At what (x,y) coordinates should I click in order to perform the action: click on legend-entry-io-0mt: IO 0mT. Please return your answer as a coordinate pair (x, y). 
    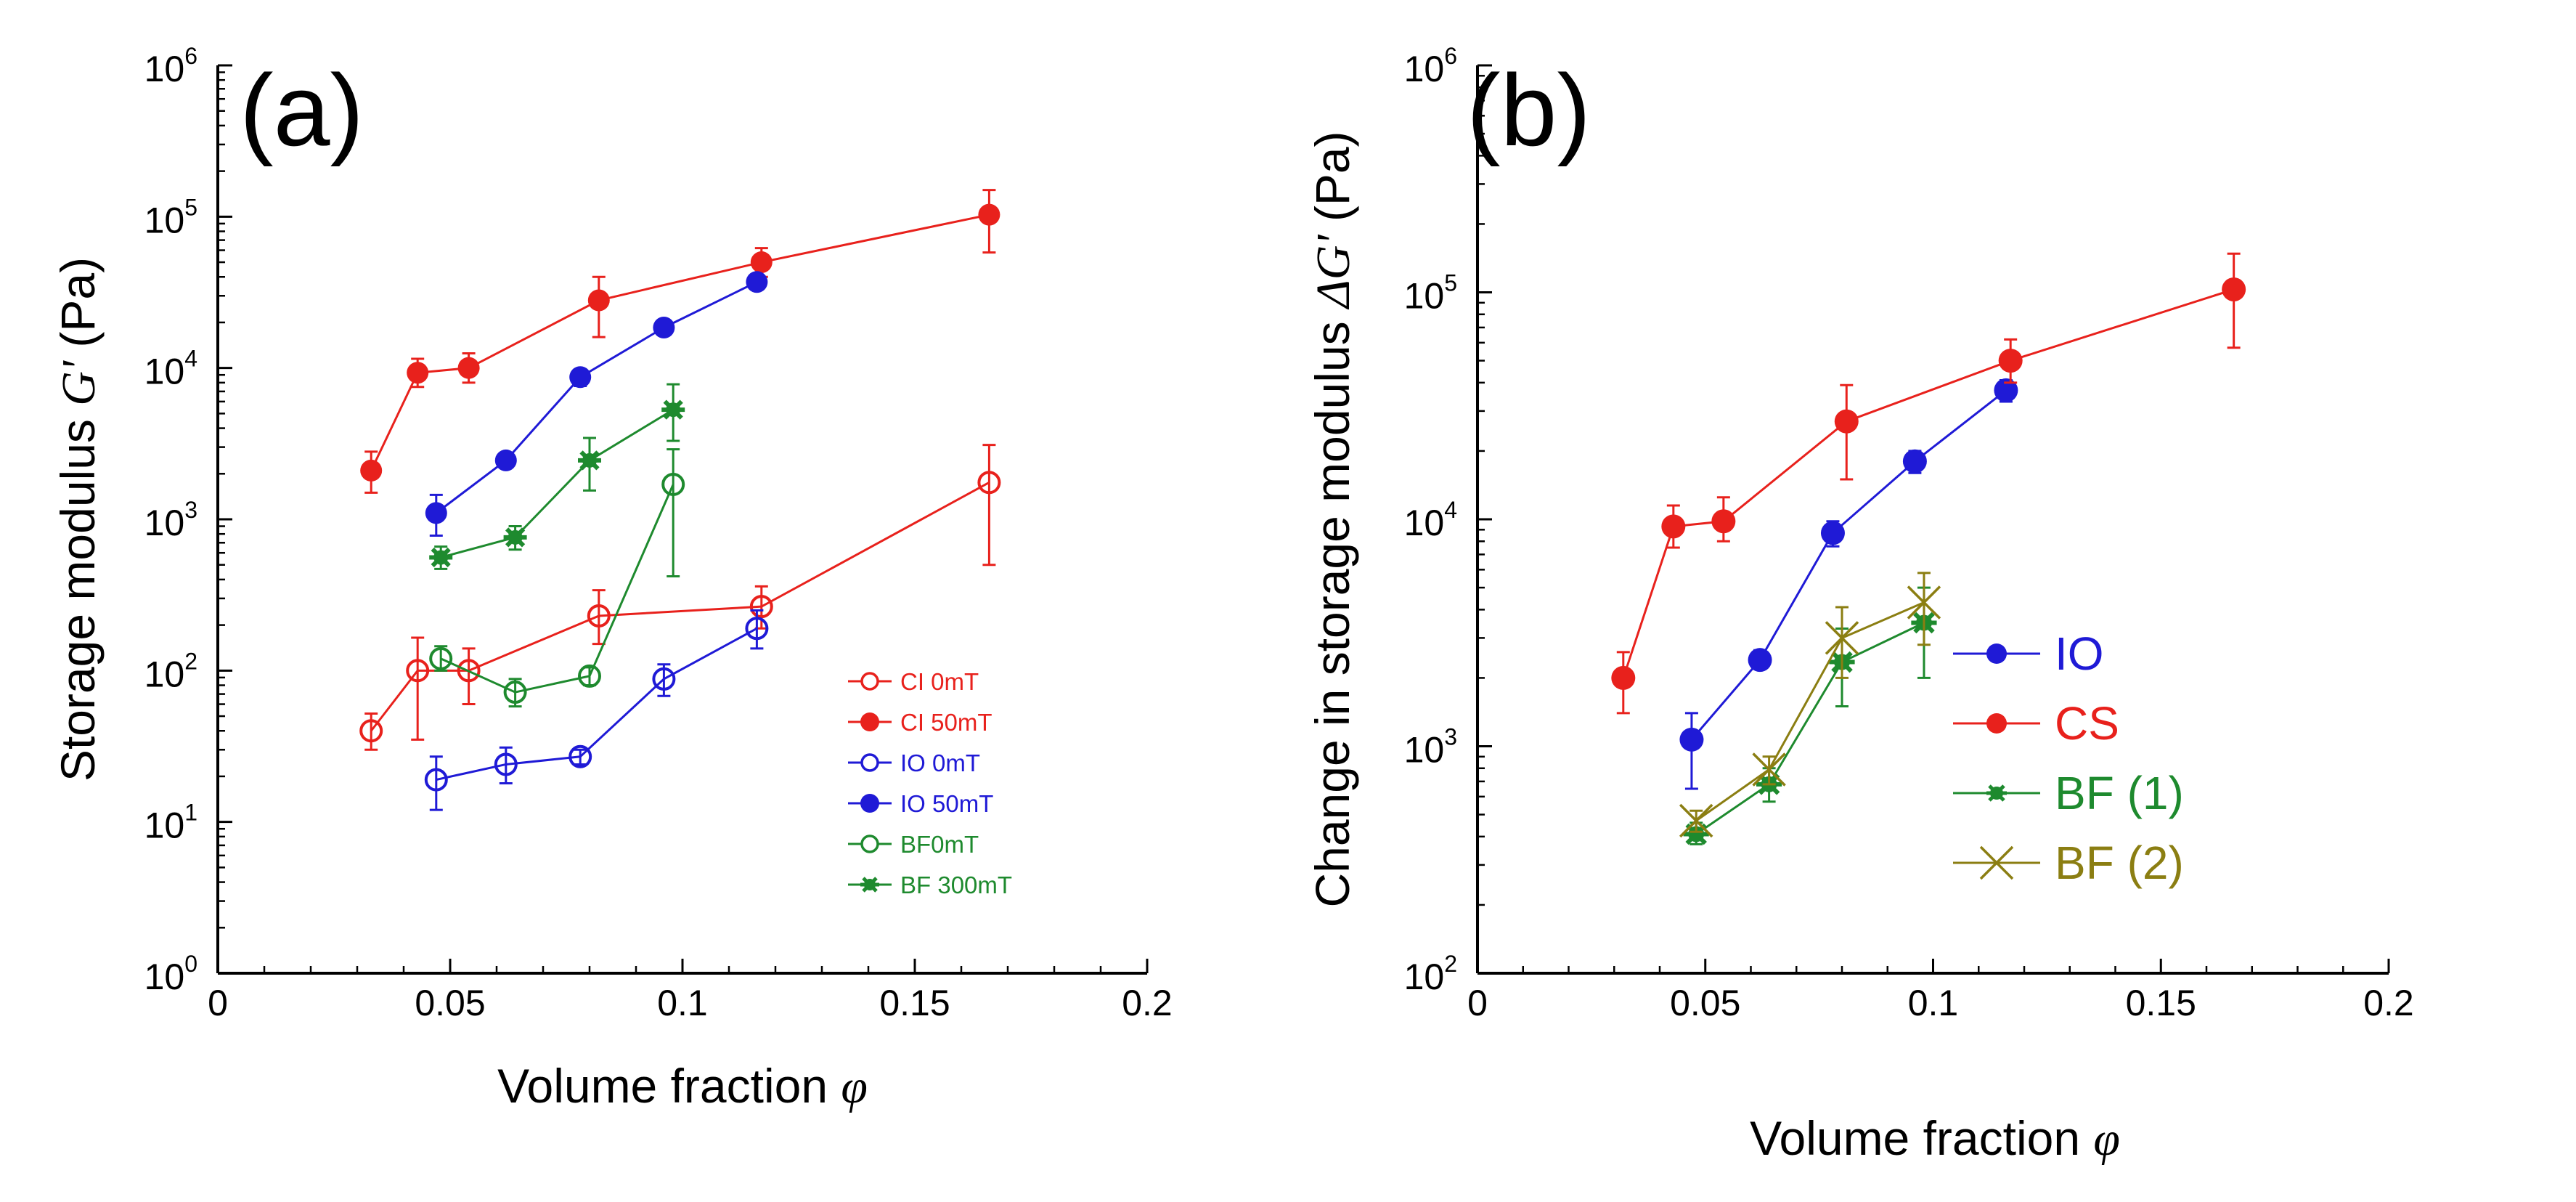
    Looking at the image, I should click on (914, 763).